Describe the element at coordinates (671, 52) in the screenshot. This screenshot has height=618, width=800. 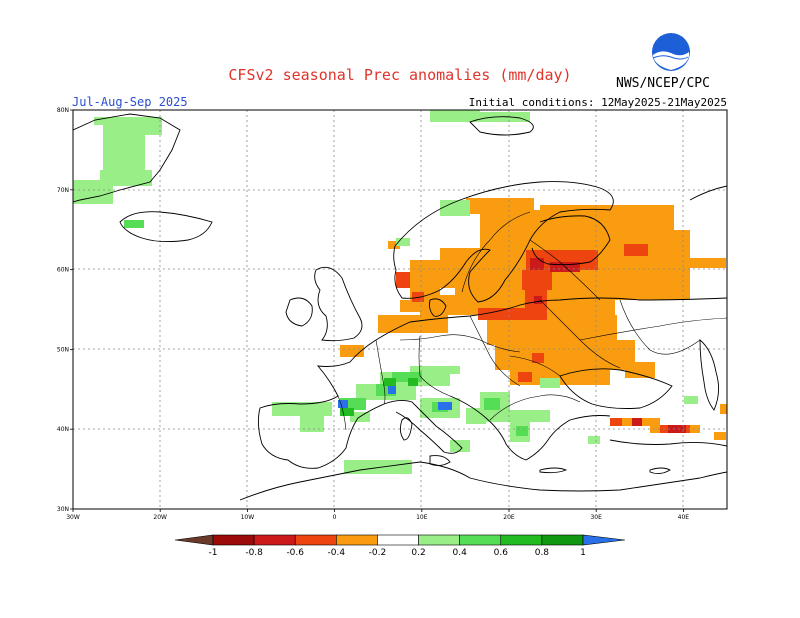
I see `noaa-logo-icon` at that location.